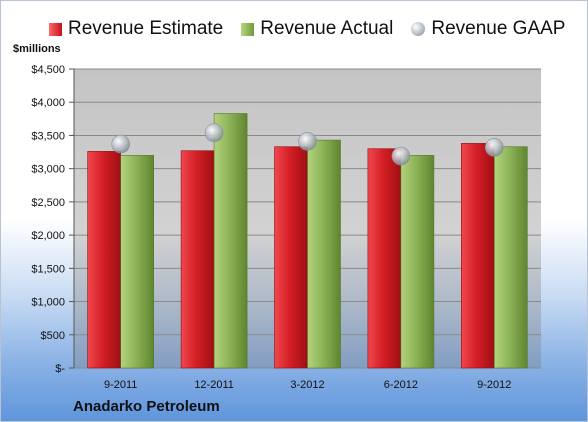  Describe the element at coordinates (48, 70) in the screenshot. I see `y-tick-label: $4,500` at that location.